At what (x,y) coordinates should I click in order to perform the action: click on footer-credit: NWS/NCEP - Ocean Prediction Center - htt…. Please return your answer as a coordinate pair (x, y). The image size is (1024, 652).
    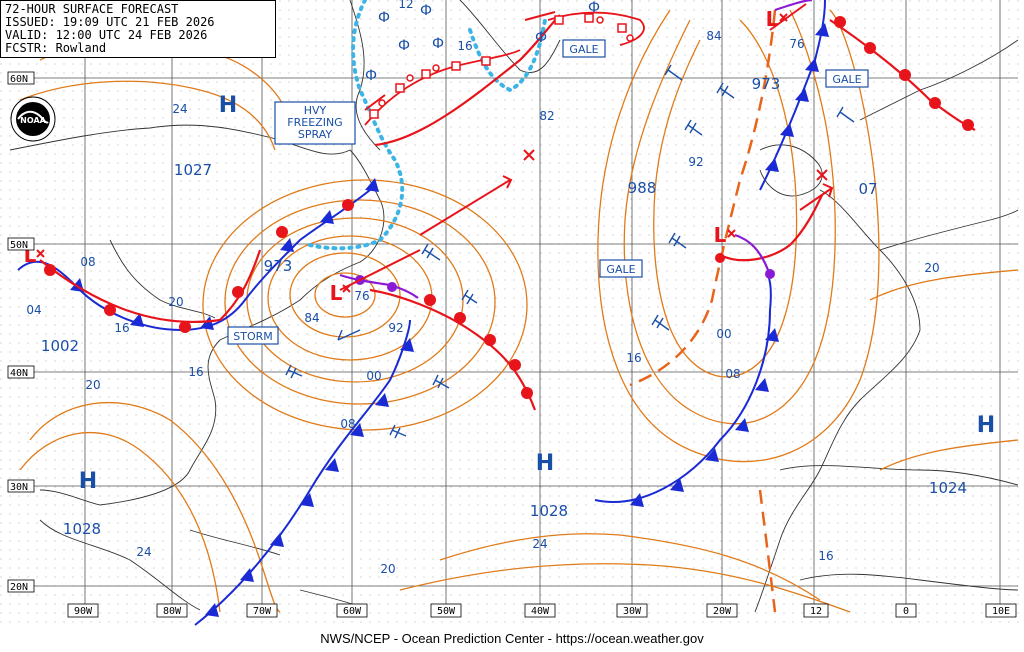
    Looking at the image, I should click on (512, 639).